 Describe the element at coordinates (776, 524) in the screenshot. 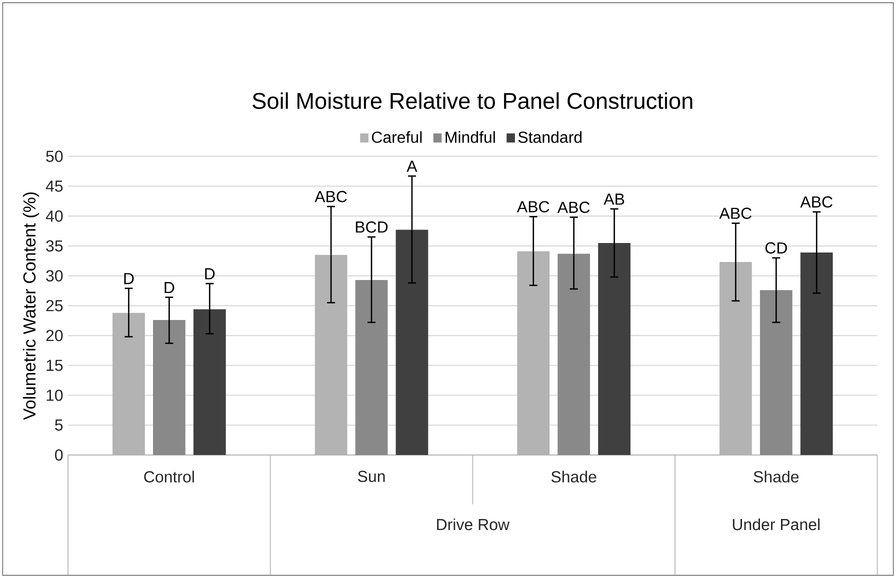

I see `text: Under Panel` at that location.